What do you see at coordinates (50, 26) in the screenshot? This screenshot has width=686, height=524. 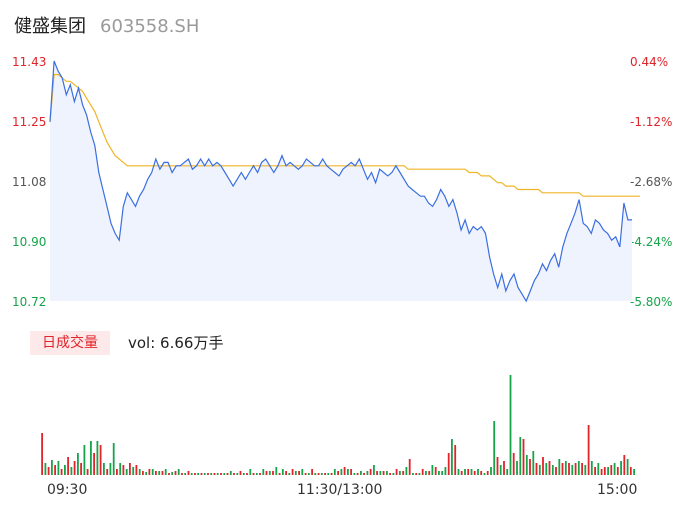 I see `stock-name: 健盛集团` at bounding box center [50, 26].